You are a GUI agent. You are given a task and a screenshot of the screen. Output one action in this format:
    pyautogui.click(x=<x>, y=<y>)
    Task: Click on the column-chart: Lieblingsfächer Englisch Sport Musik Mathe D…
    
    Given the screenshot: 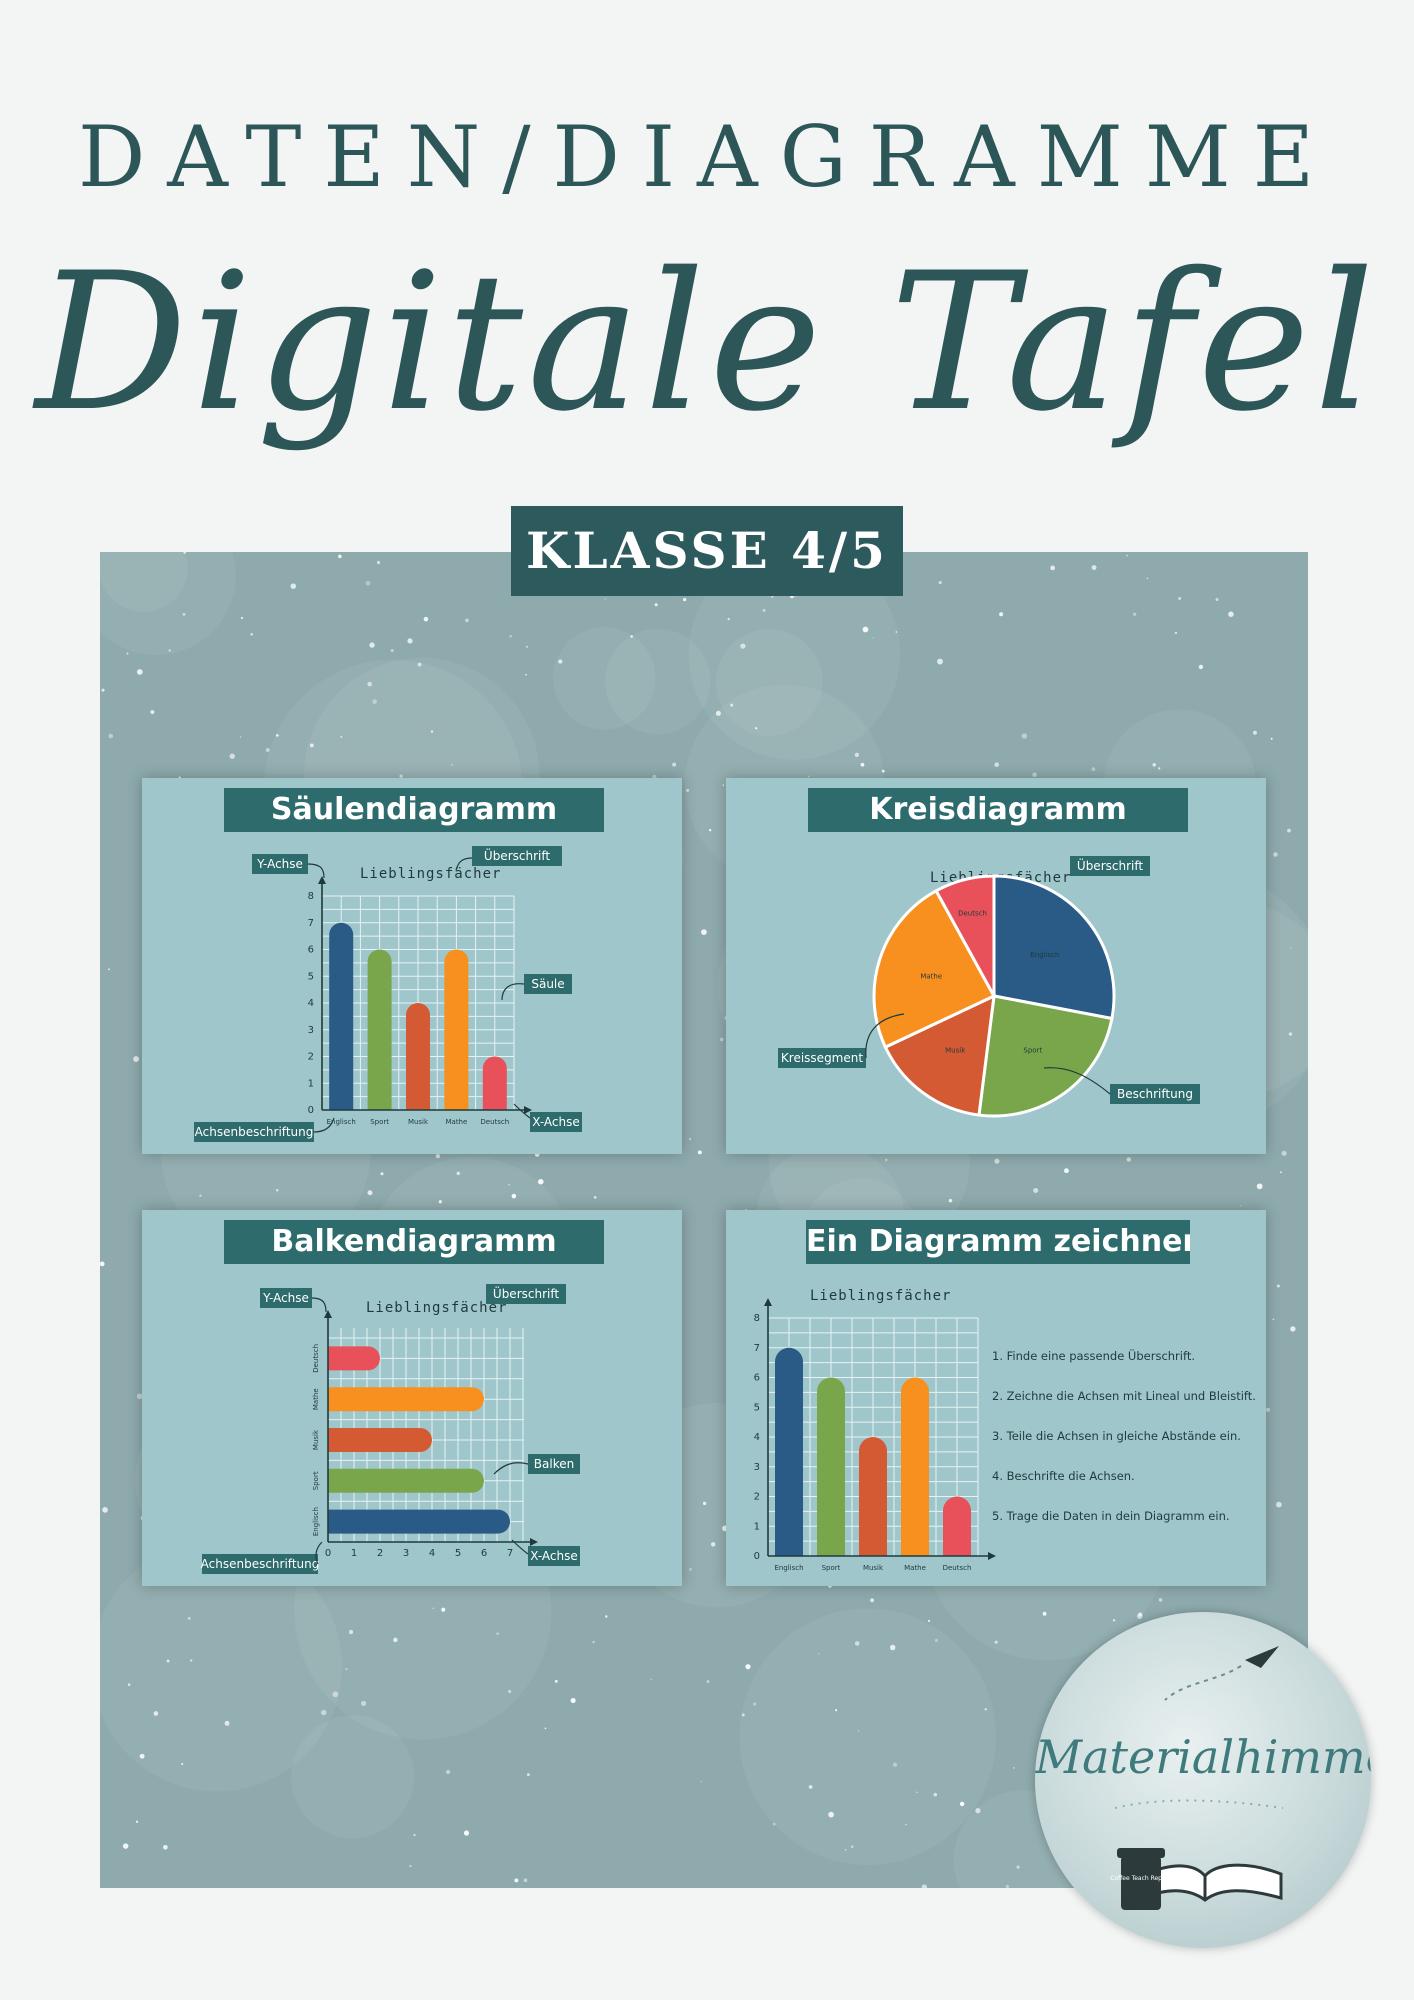 What is the action you would take?
    pyautogui.click(x=388, y=994)
    